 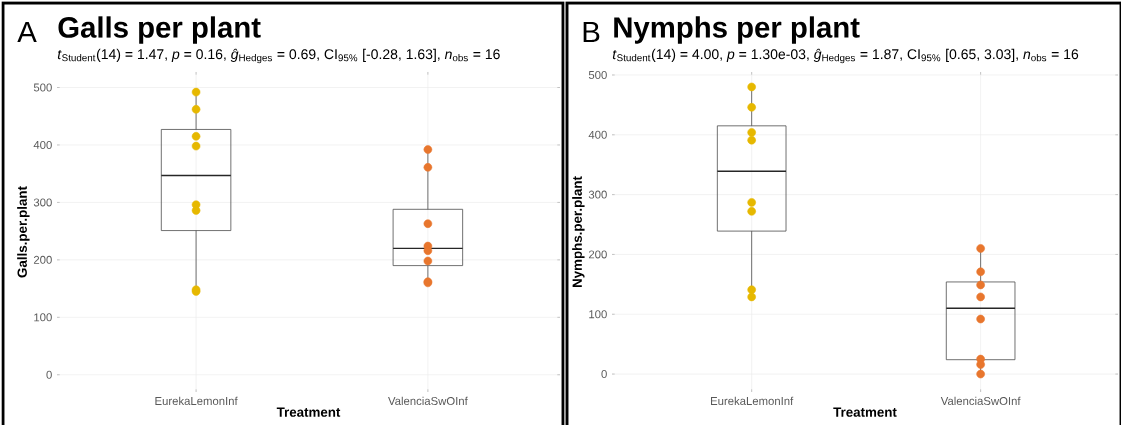 What do you see at coordinates (591, 32) in the screenshot?
I see `text: B` at bounding box center [591, 32].